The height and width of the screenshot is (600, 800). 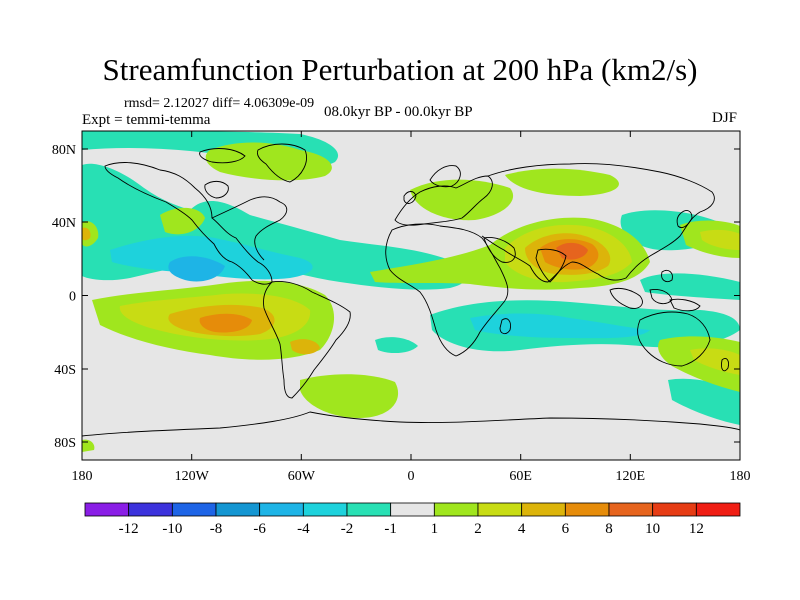 I want to click on green-blob-south-pacific-far-west, so click(x=88, y=445).